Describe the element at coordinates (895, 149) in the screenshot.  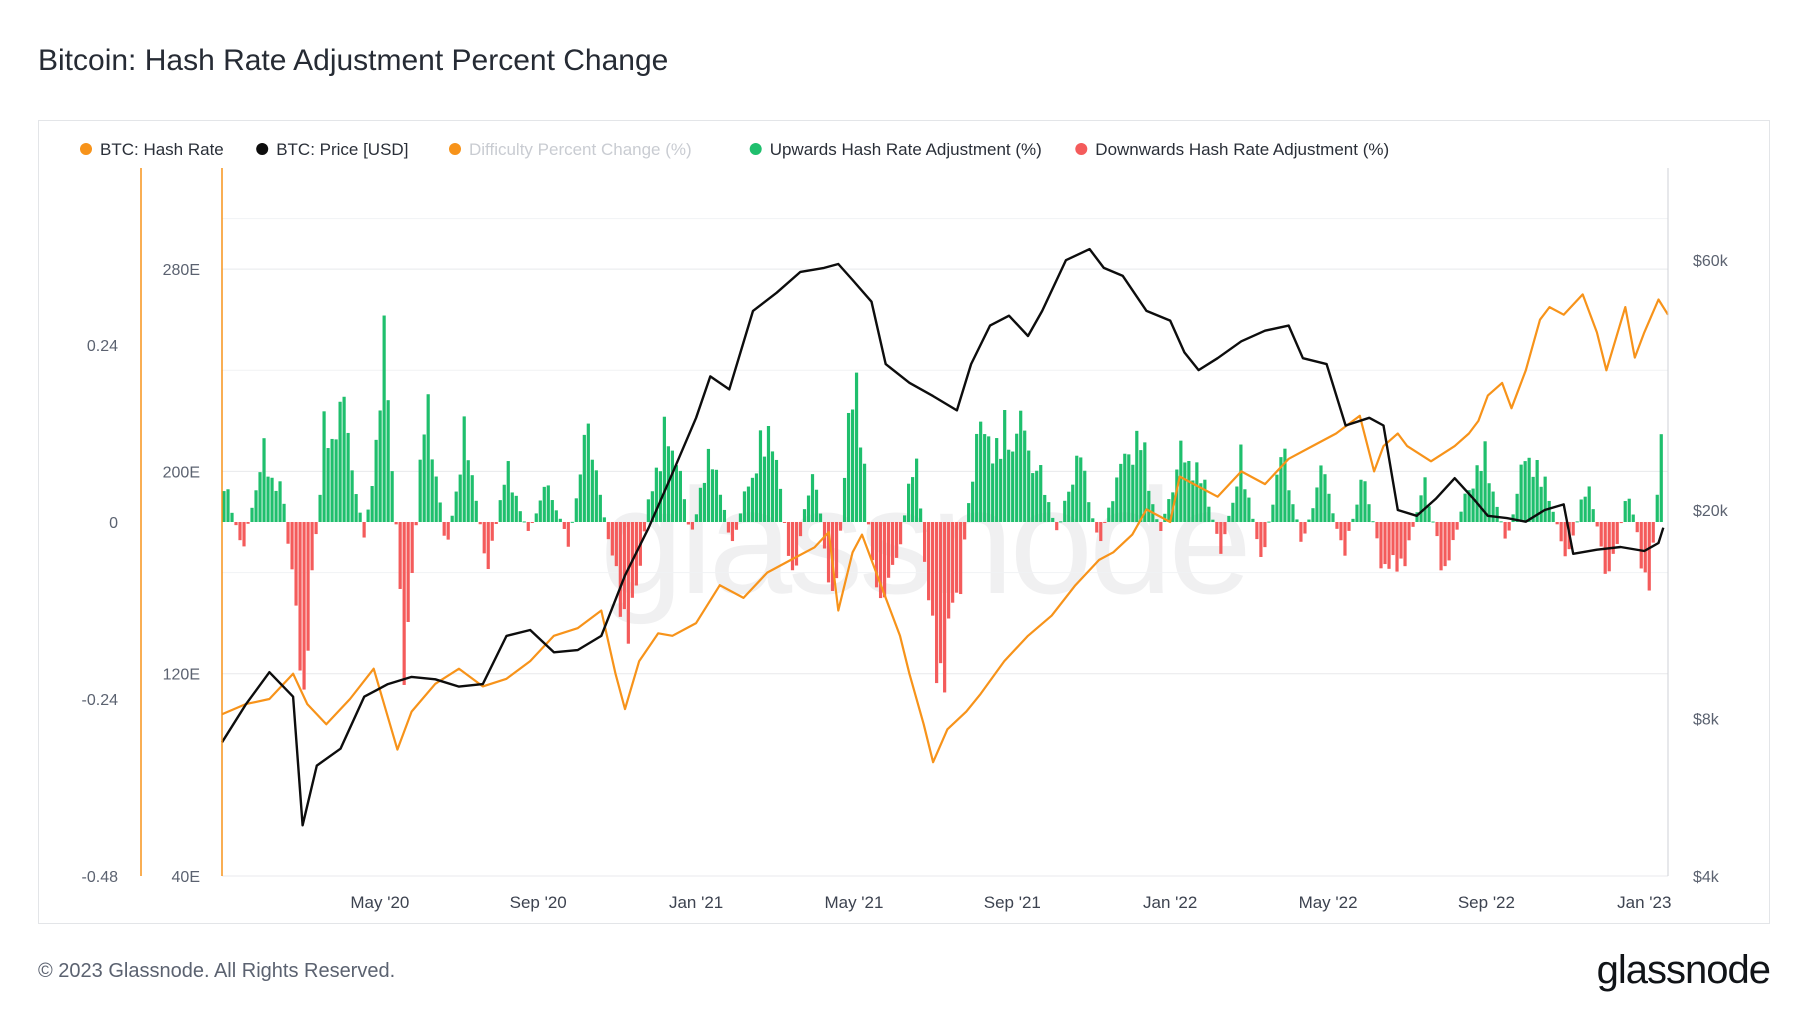
I see `legend-item: Upwards Hash Rate Adjustment (%)` at that location.